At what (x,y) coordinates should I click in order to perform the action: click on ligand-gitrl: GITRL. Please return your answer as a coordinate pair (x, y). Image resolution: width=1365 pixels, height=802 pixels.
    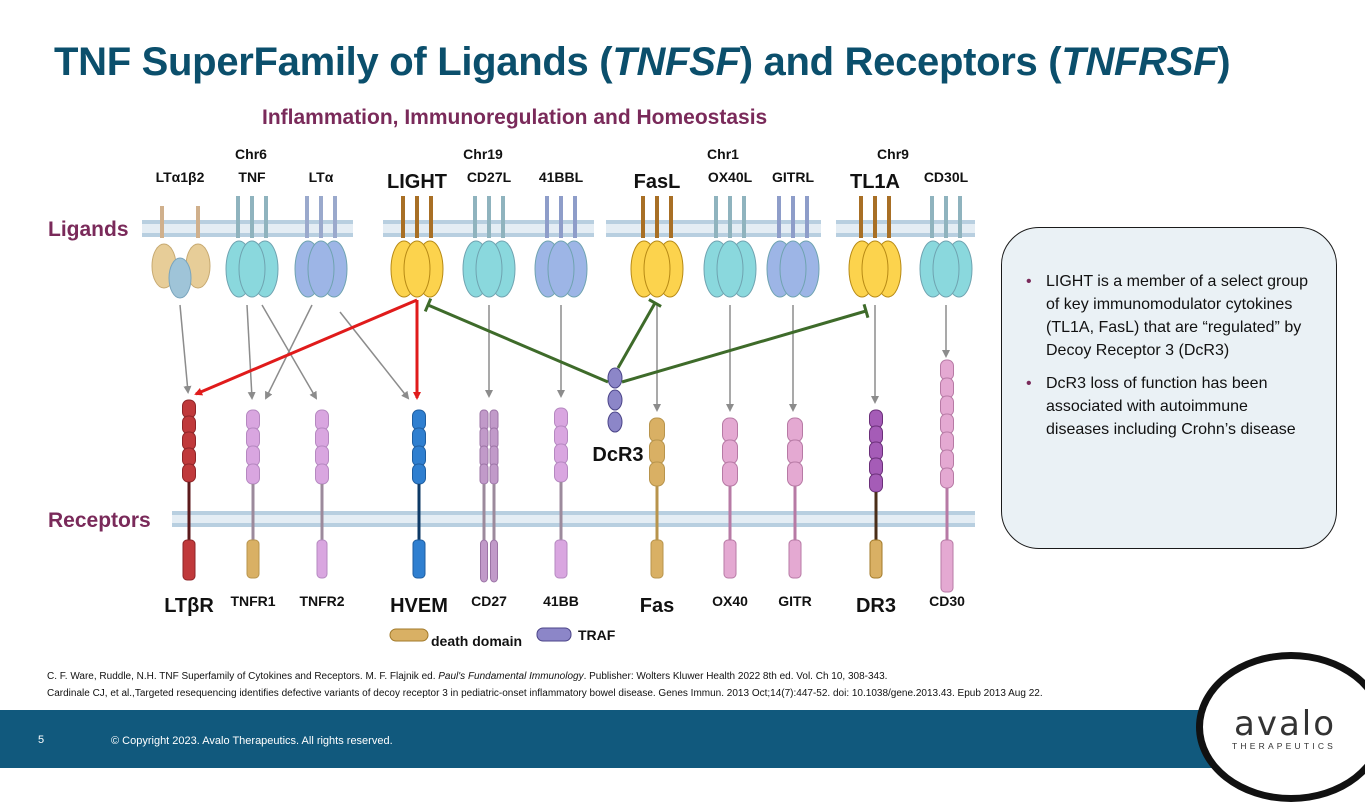
    Looking at the image, I should click on (793, 233).